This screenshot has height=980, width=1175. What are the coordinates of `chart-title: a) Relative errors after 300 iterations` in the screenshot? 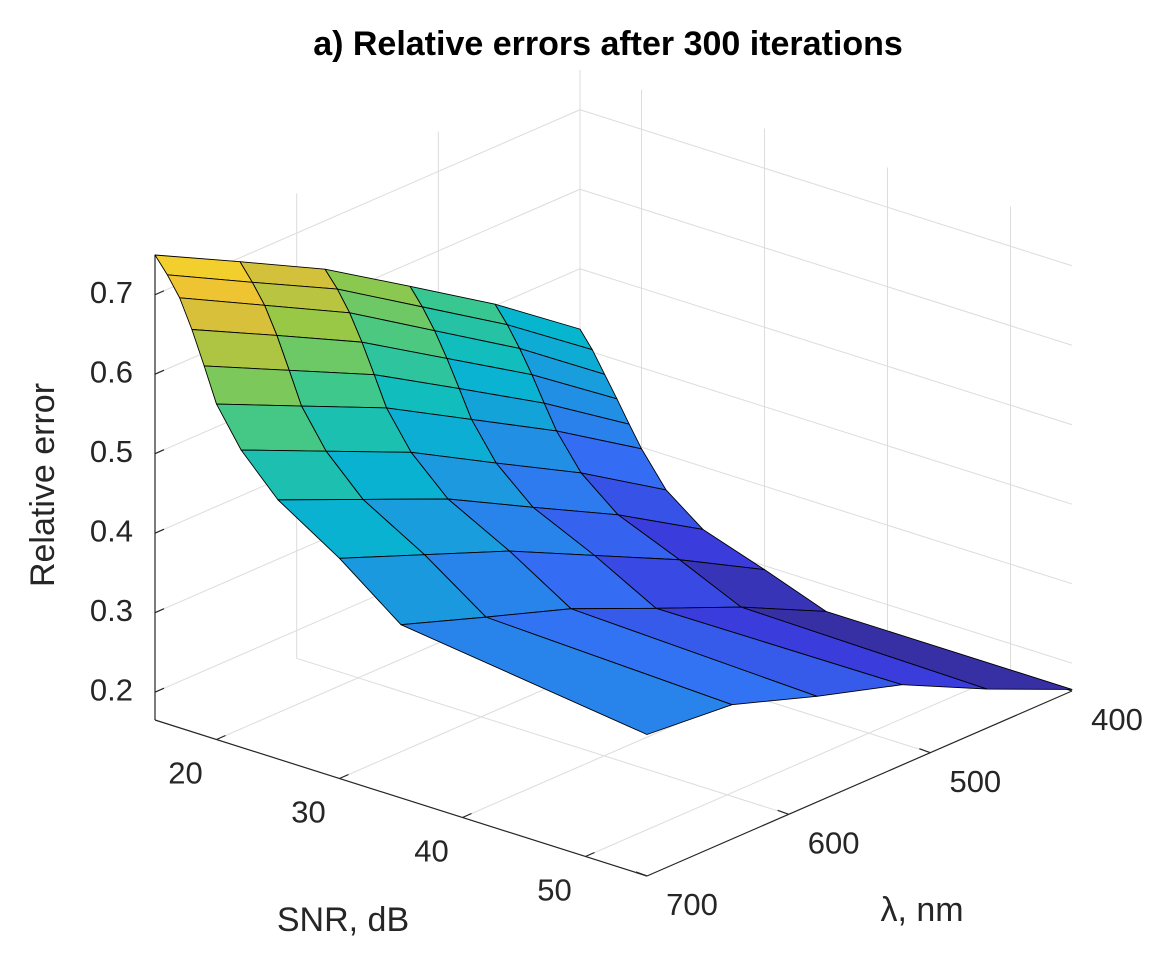 It's located at (608, 44).